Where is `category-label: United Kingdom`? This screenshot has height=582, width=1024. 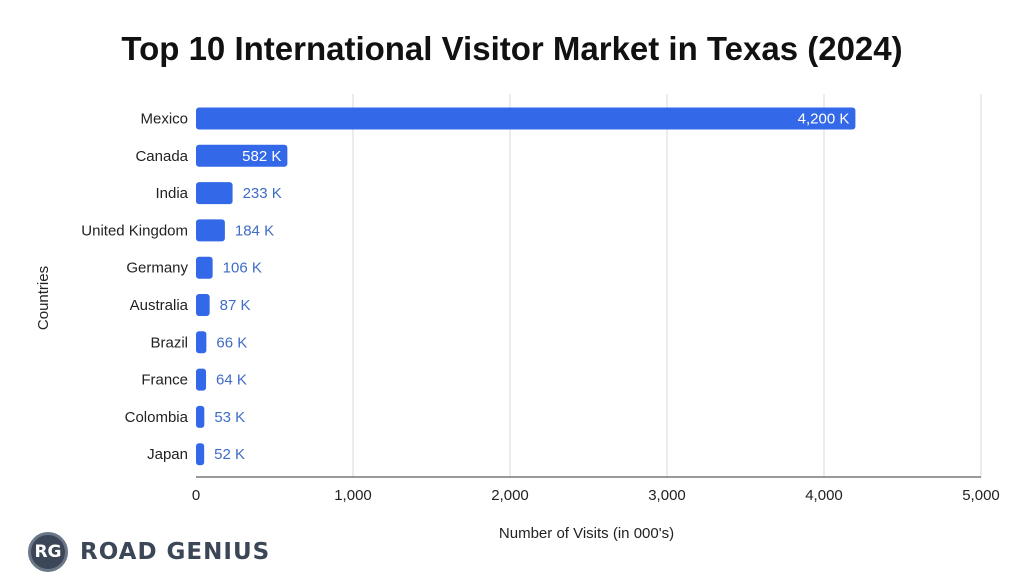 category-label: United Kingdom is located at coordinates (134, 230).